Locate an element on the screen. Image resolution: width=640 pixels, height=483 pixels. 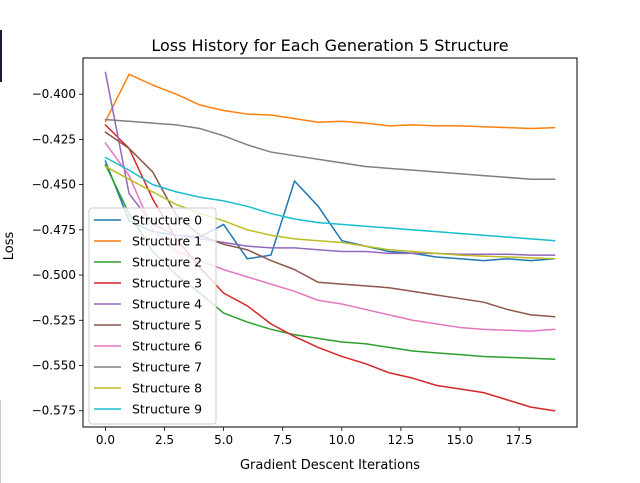
y-tick-label: −0.550 is located at coordinates (54, 366).